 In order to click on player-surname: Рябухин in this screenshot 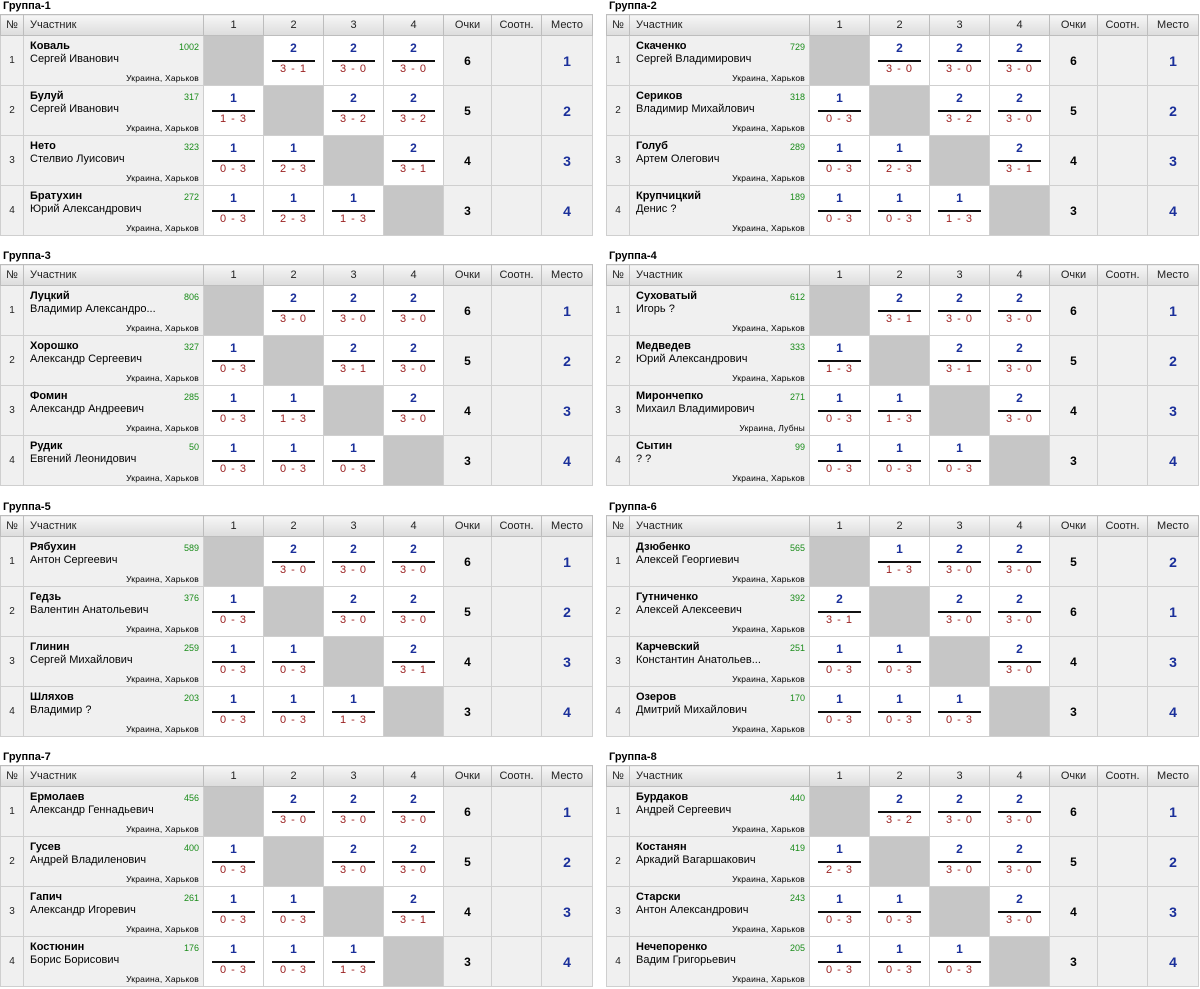, I will do `click(53, 547)`.